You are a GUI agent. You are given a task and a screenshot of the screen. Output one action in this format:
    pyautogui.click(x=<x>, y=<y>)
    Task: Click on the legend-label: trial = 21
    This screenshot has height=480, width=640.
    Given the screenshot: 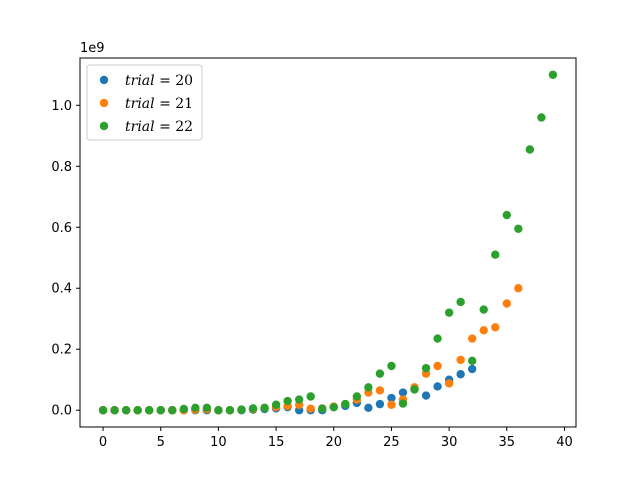 What is the action you would take?
    pyautogui.click(x=159, y=104)
    